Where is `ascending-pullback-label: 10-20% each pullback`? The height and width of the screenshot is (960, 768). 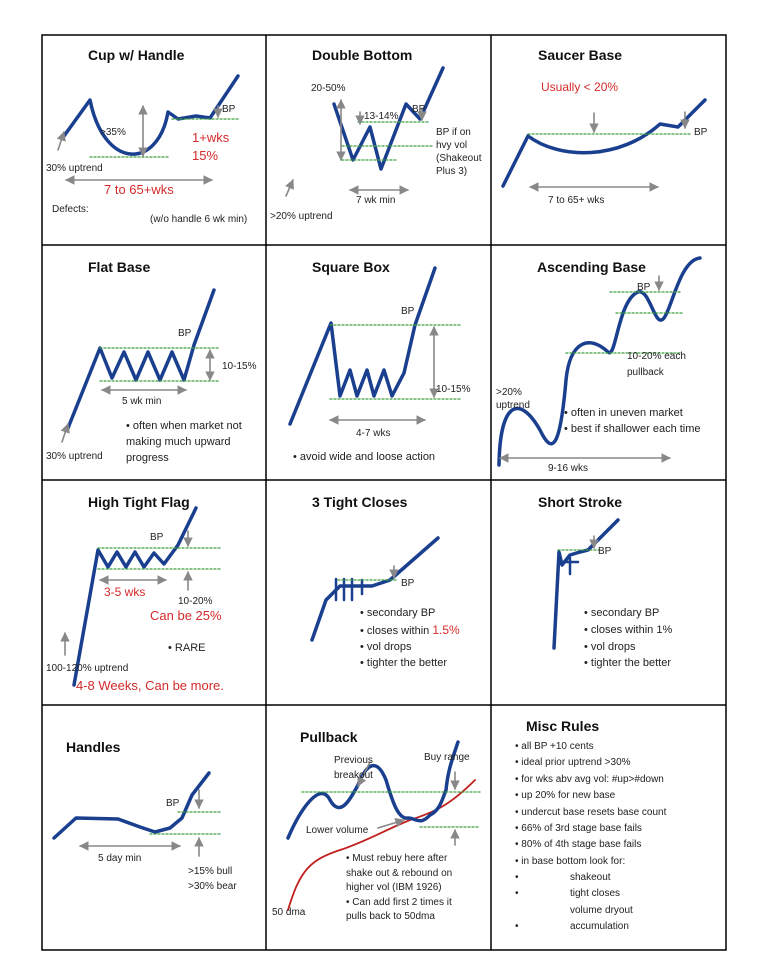
ascending-pullback-label: 10-20% each pullback is located at coordinates (656, 364).